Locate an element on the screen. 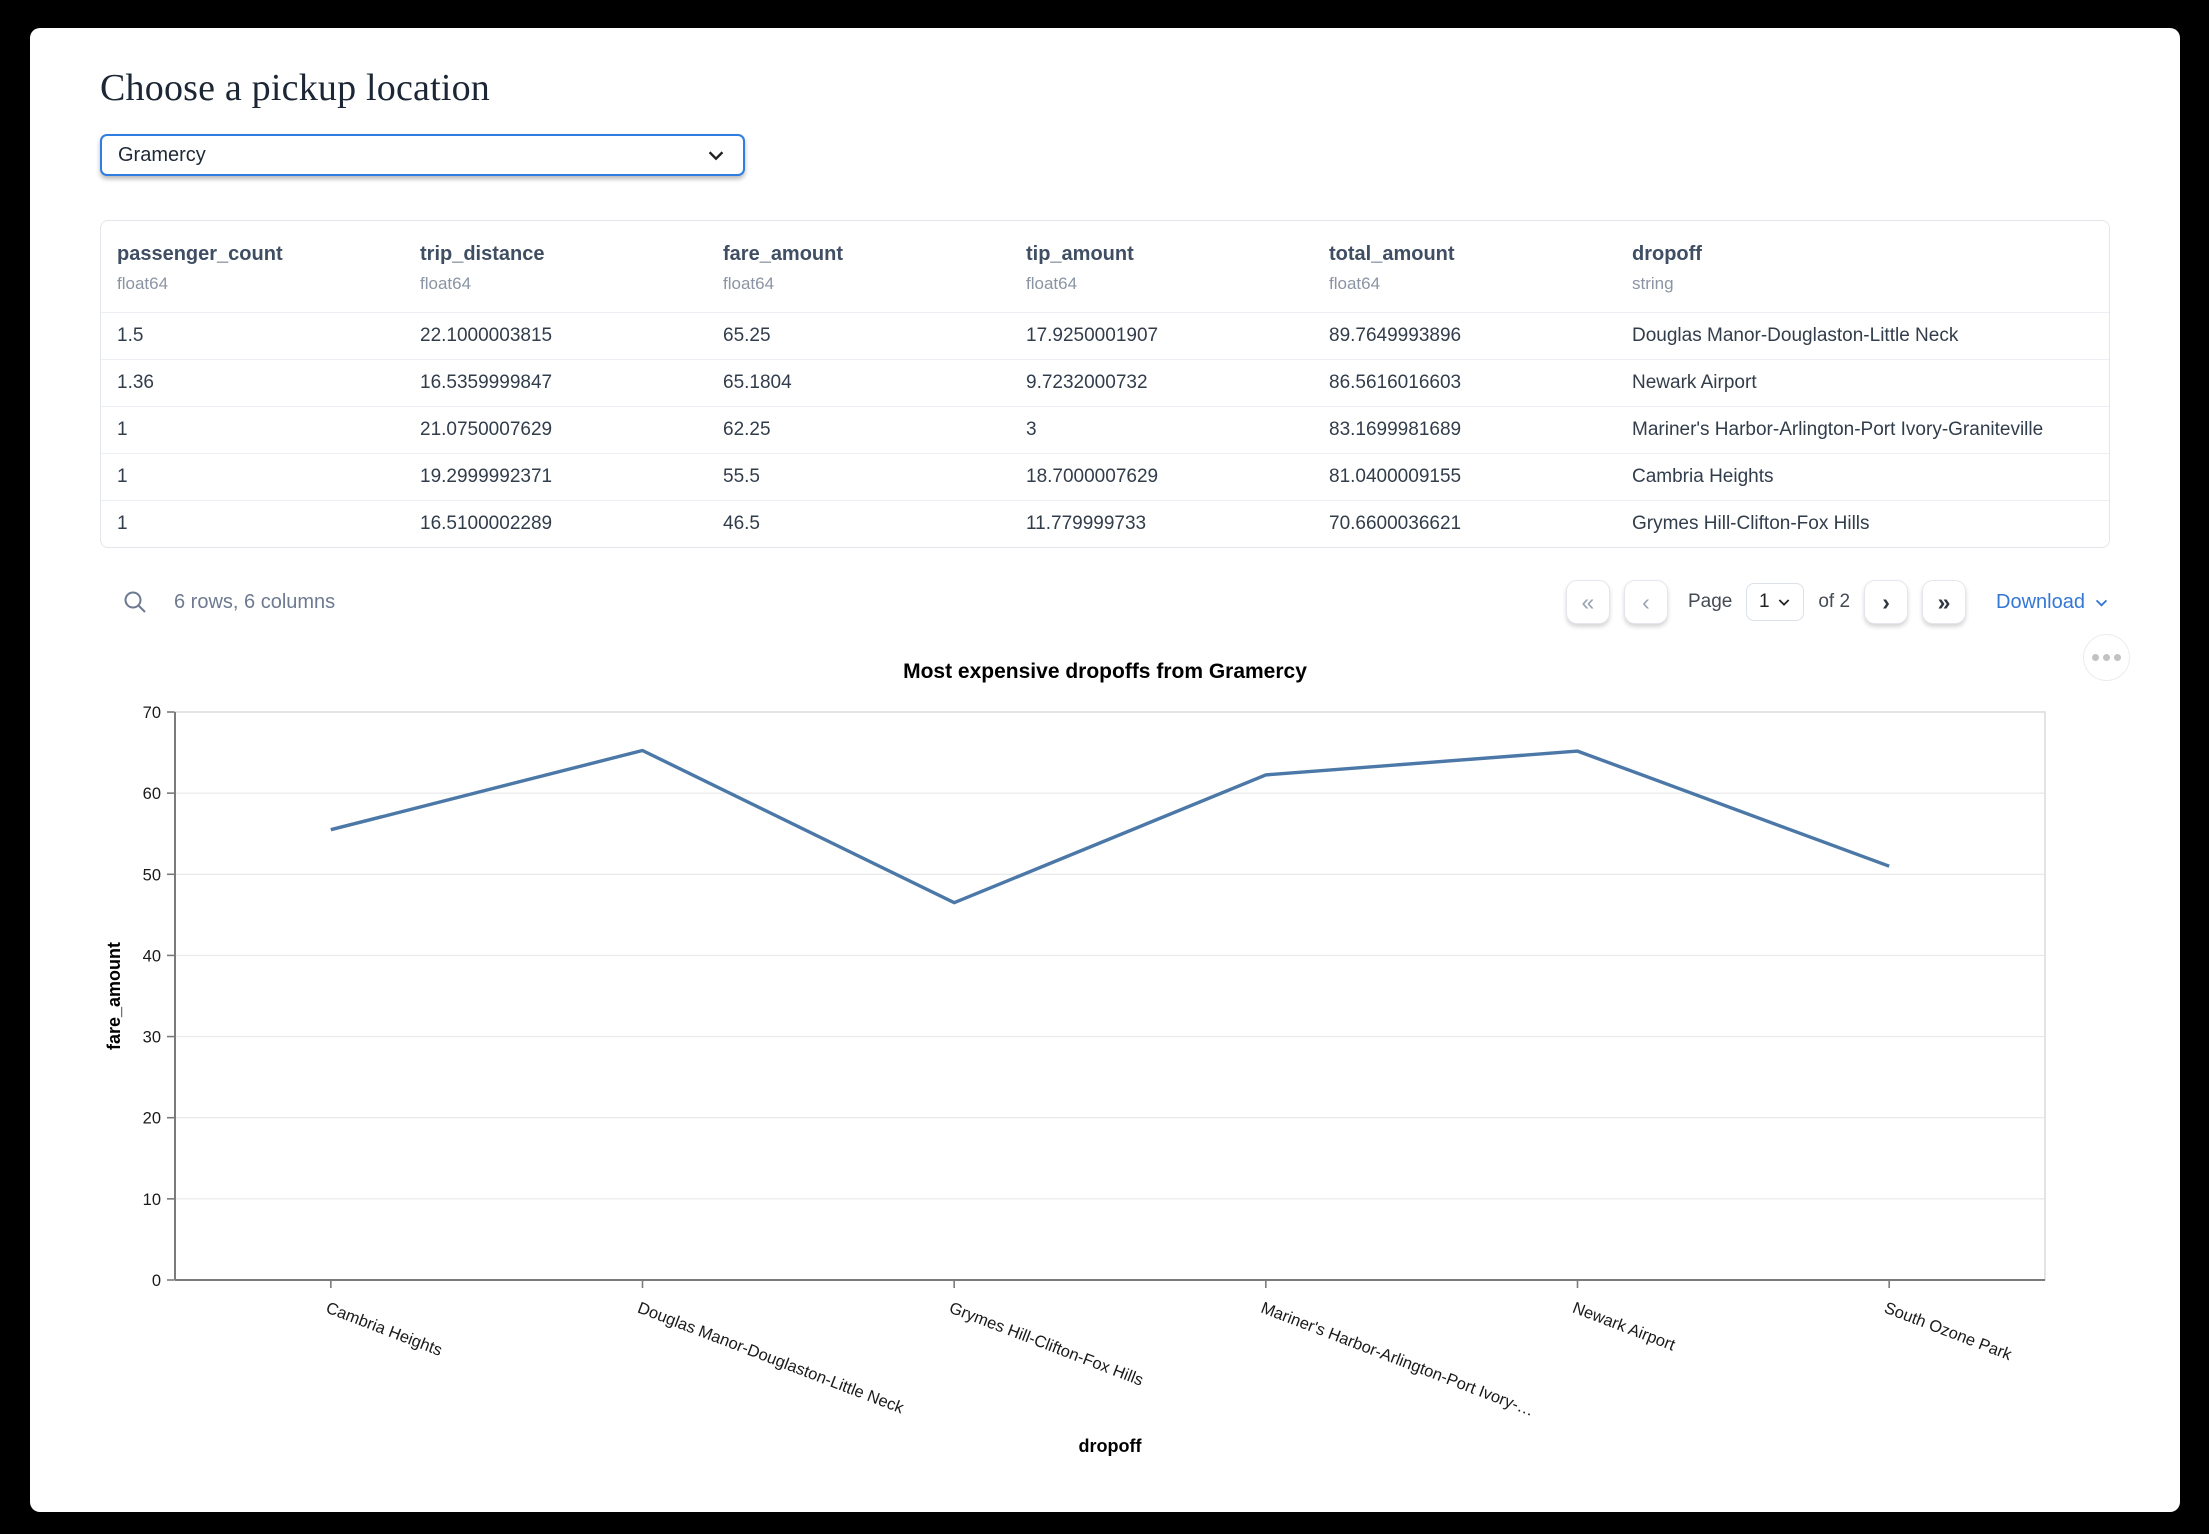  table-cell: 55.5 is located at coordinates (858, 477).